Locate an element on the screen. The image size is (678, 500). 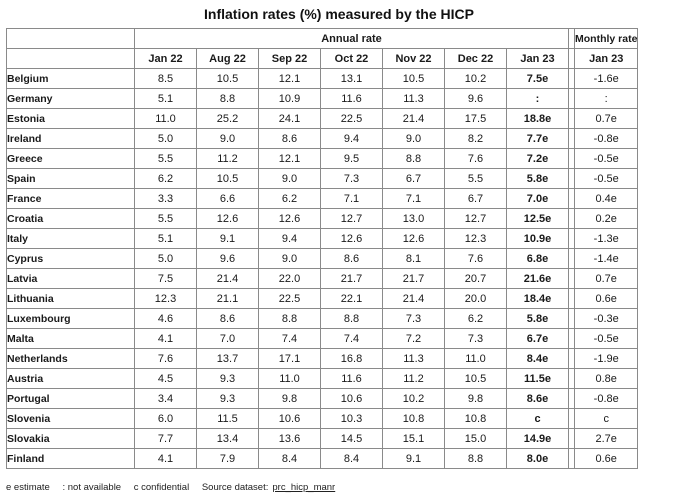
column-header: Jan 23 is located at coordinates (537, 58).